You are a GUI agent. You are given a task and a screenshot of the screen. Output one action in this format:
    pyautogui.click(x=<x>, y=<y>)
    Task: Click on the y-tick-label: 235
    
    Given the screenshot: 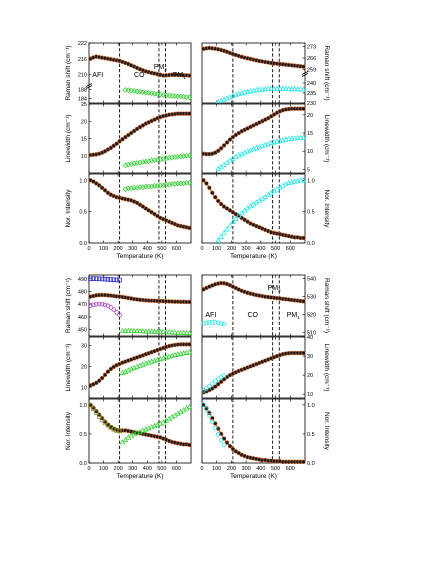 What is the action you would take?
    pyautogui.click(x=311, y=94)
    